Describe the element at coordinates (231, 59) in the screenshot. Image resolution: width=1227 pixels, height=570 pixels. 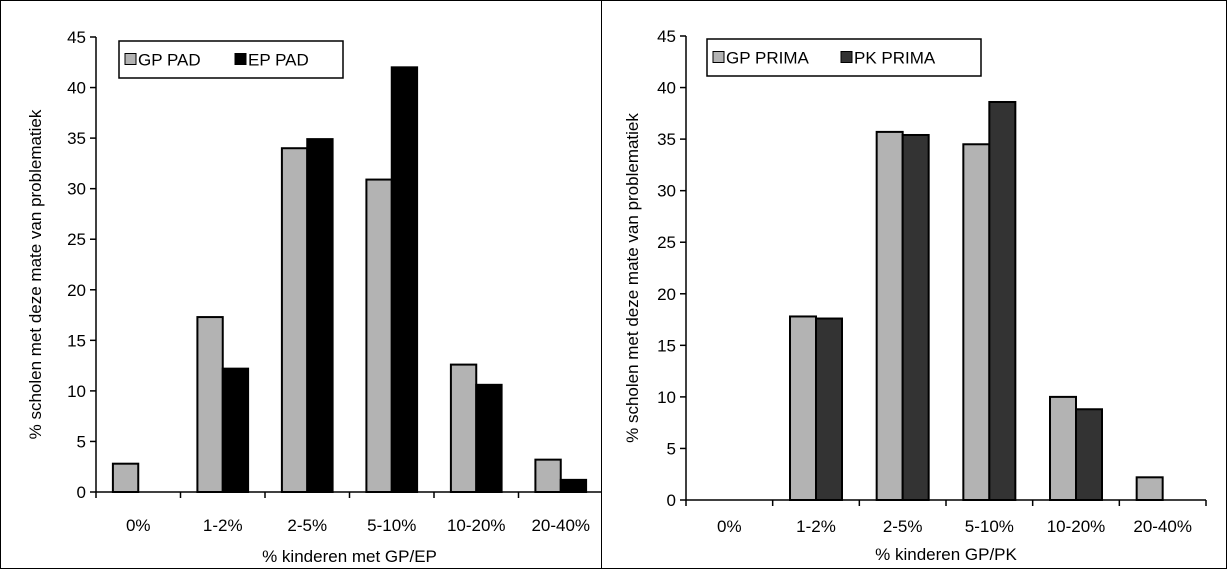
I see `legend-box` at that location.